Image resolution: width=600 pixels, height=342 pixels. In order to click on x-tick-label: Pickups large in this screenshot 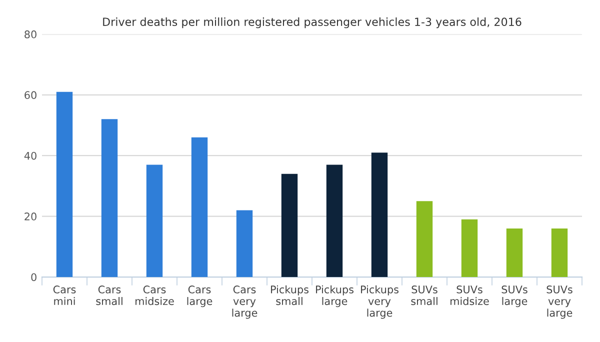, I will do `click(335, 296)`.